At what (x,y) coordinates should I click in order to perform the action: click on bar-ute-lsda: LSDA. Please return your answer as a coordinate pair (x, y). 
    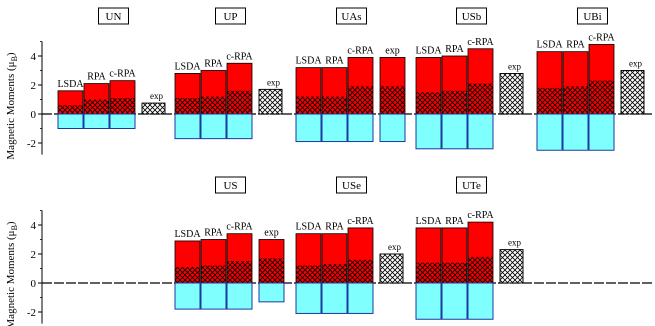
    Looking at the image, I should click on (428, 268).